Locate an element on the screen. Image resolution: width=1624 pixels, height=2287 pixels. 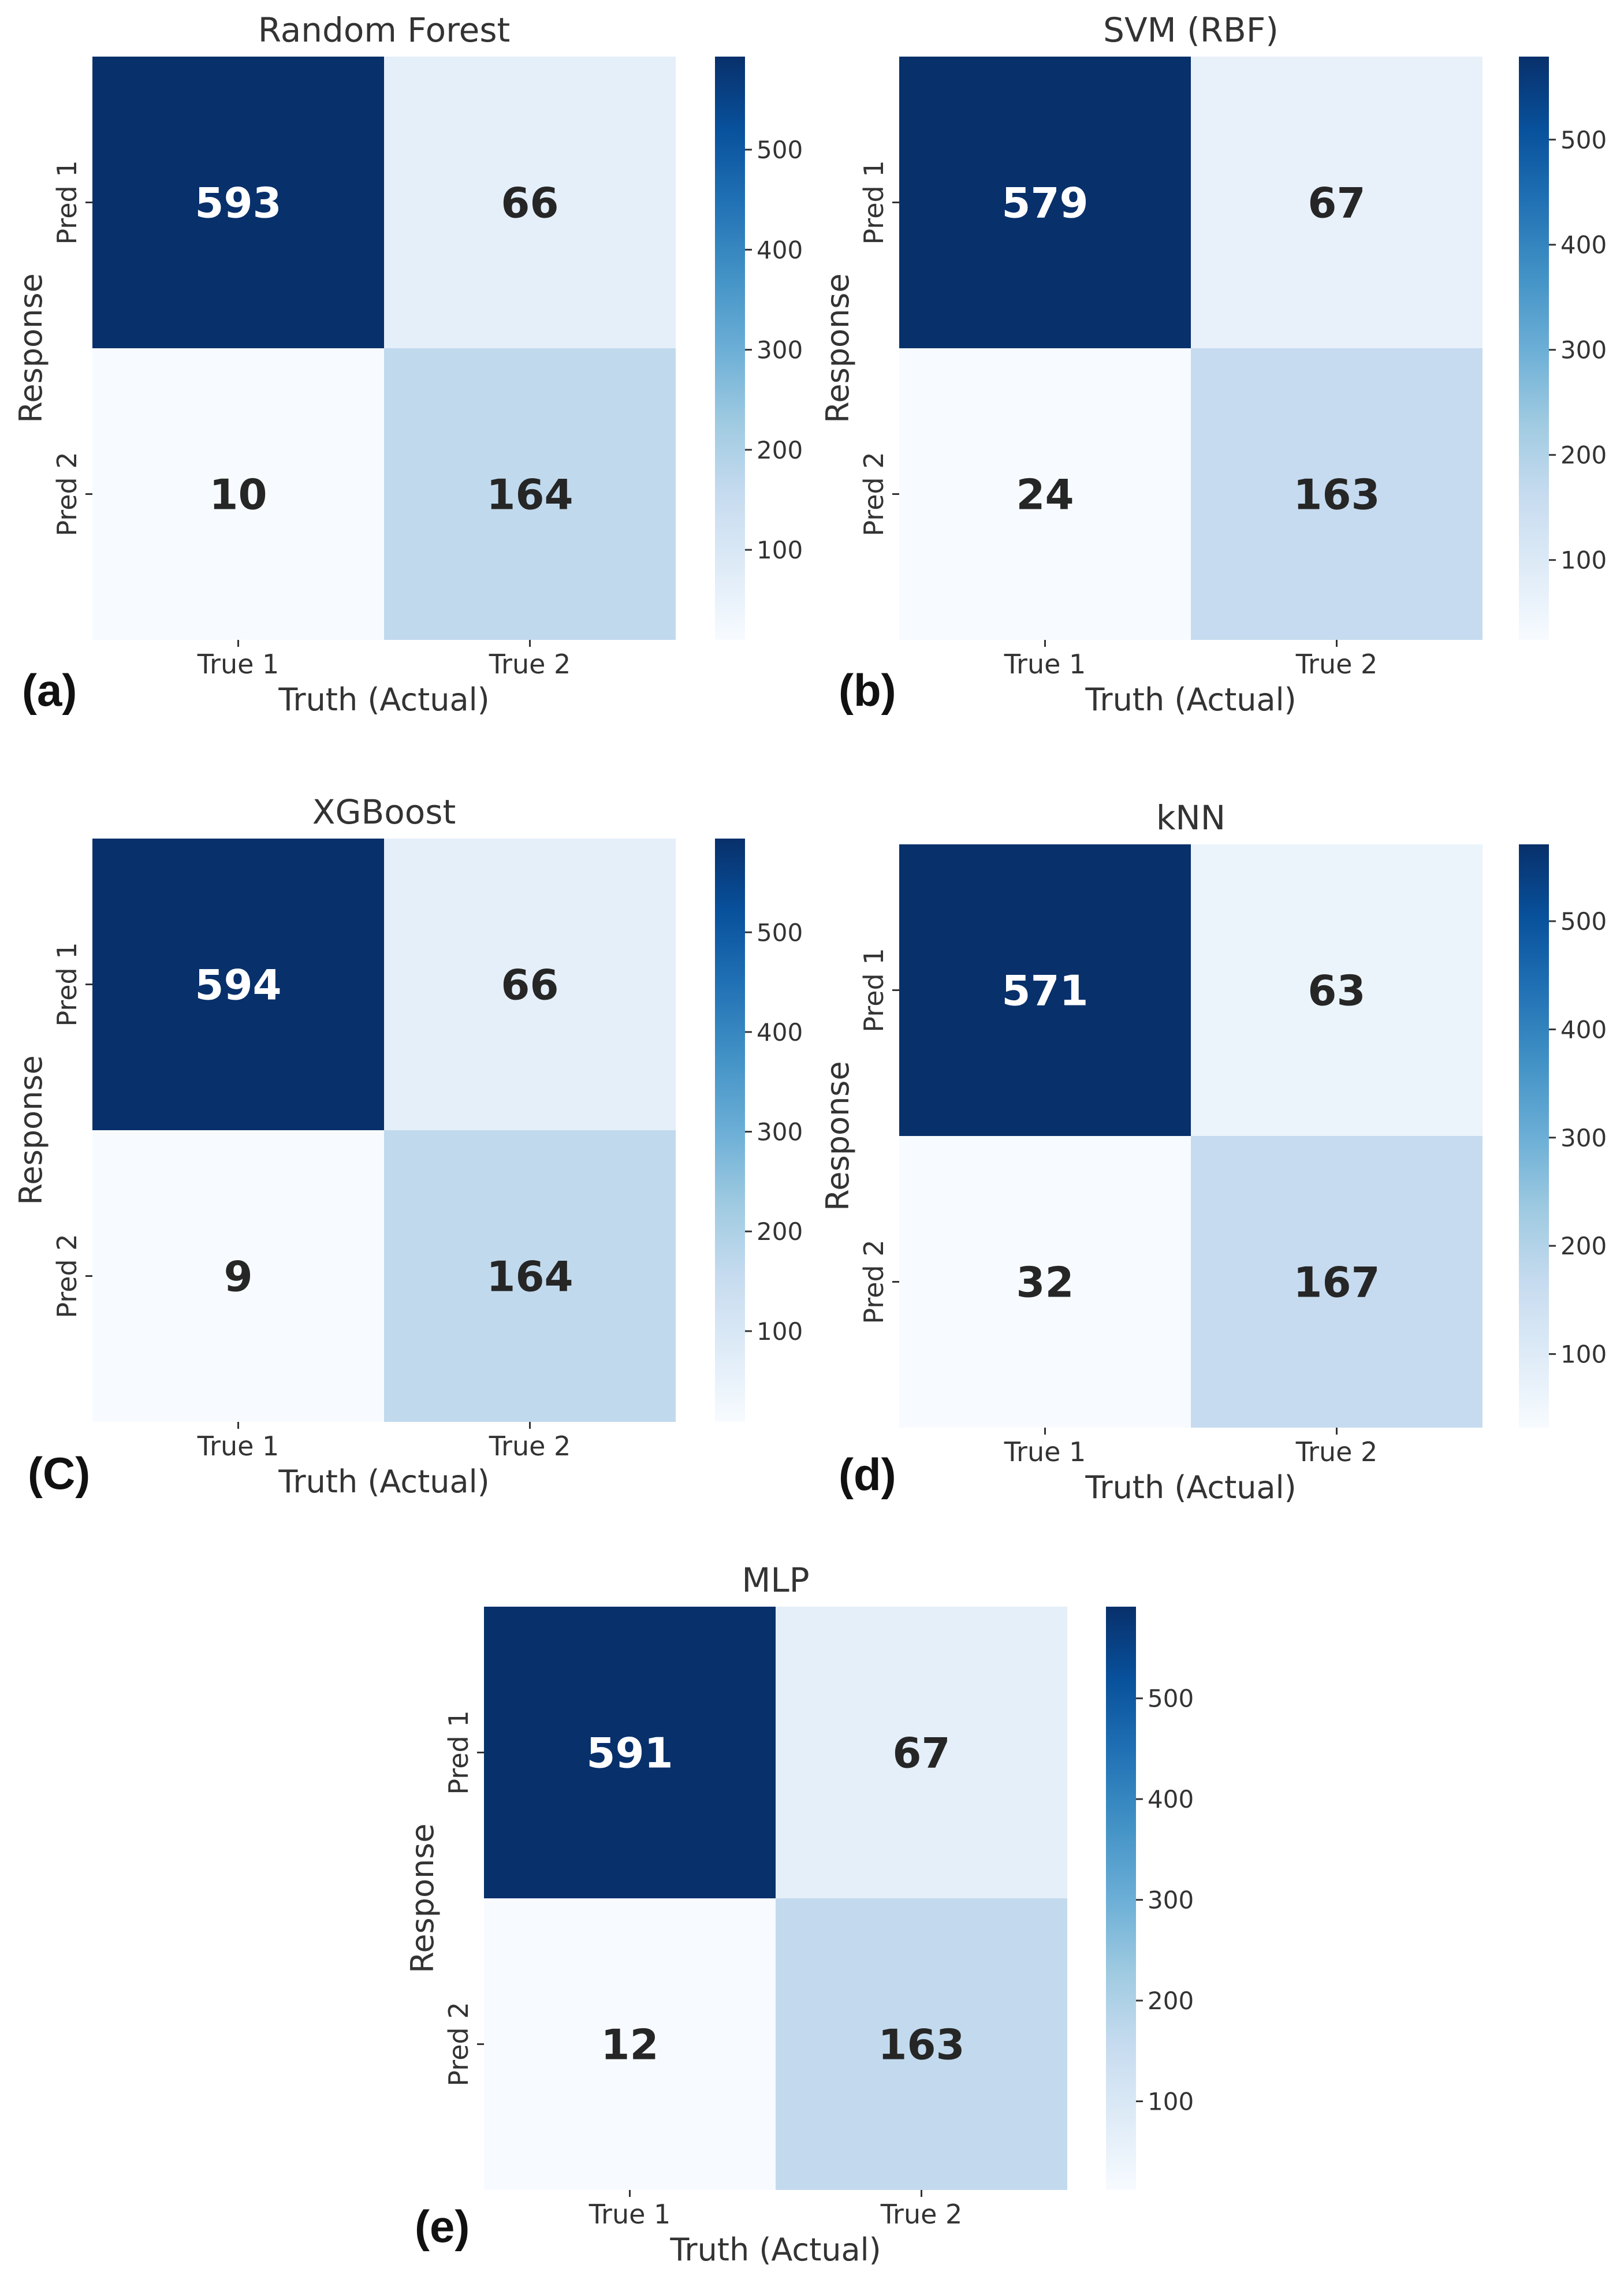
panel-letter: (C) is located at coordinates (59, 1473).